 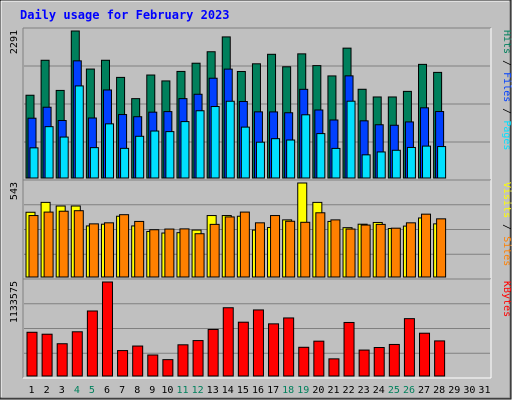 I want to click on legend-sites: Sites, so click(x=506, y=251).